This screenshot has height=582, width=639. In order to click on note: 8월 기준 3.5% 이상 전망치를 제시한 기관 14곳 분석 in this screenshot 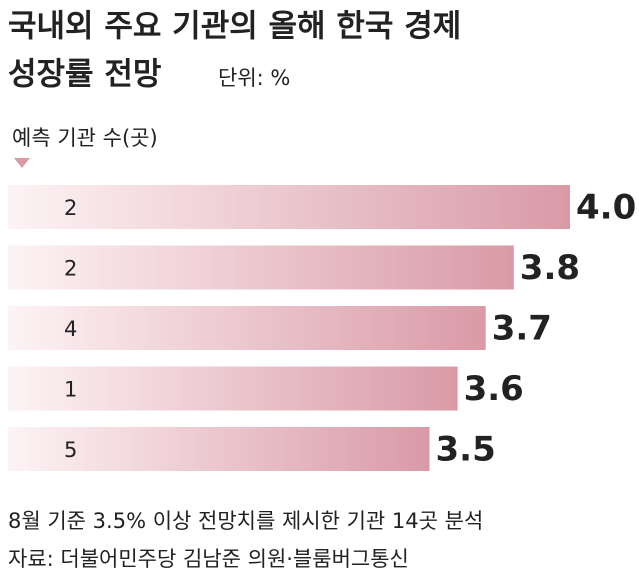, I will do `click(245, 521)`.